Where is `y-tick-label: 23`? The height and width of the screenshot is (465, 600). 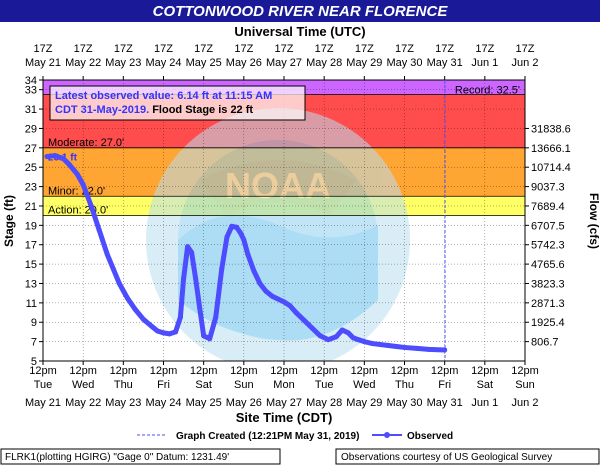
y-tick-label: 23 is located at coordinates (31, 188).